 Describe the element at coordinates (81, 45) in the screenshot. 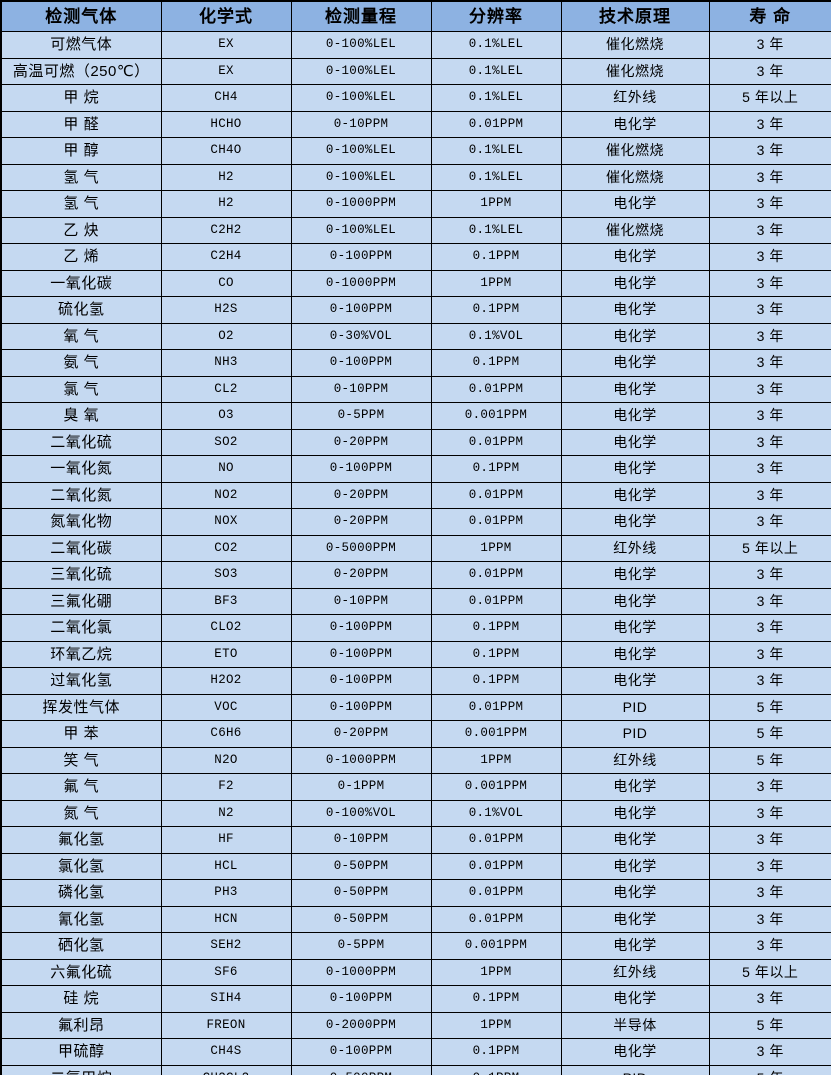

I see `cell-gas: 可燃气体` at that location.